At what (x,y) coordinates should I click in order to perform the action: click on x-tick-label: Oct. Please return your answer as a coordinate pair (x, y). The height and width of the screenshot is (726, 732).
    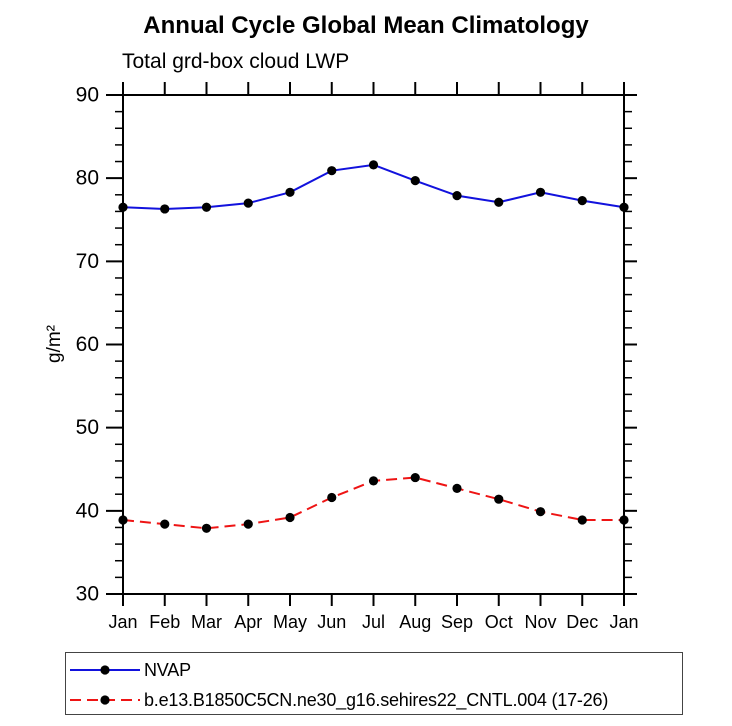
    Looking at the image, I should click on (499, 622).